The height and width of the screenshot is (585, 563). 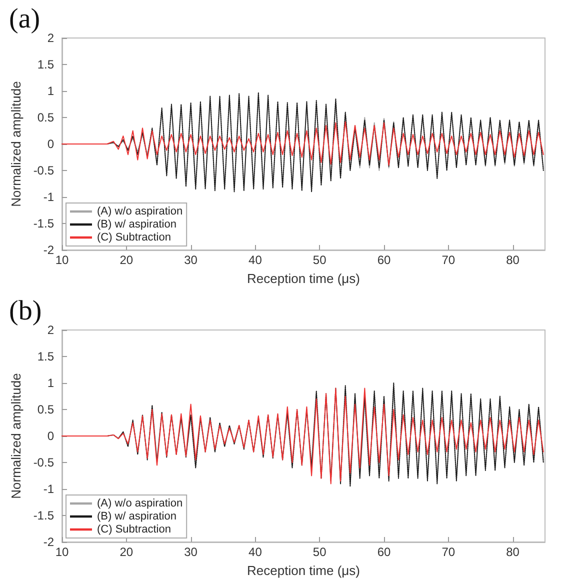 I want to click on line-series, so click(x=303, y=143).